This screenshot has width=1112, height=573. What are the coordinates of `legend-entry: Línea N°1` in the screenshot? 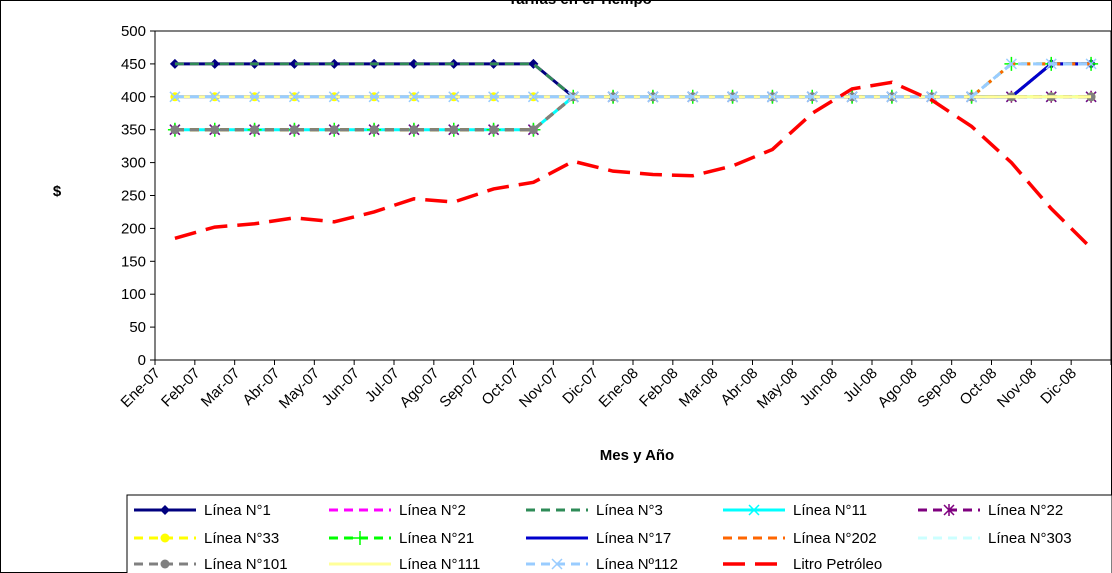 It's located at (202, 510).